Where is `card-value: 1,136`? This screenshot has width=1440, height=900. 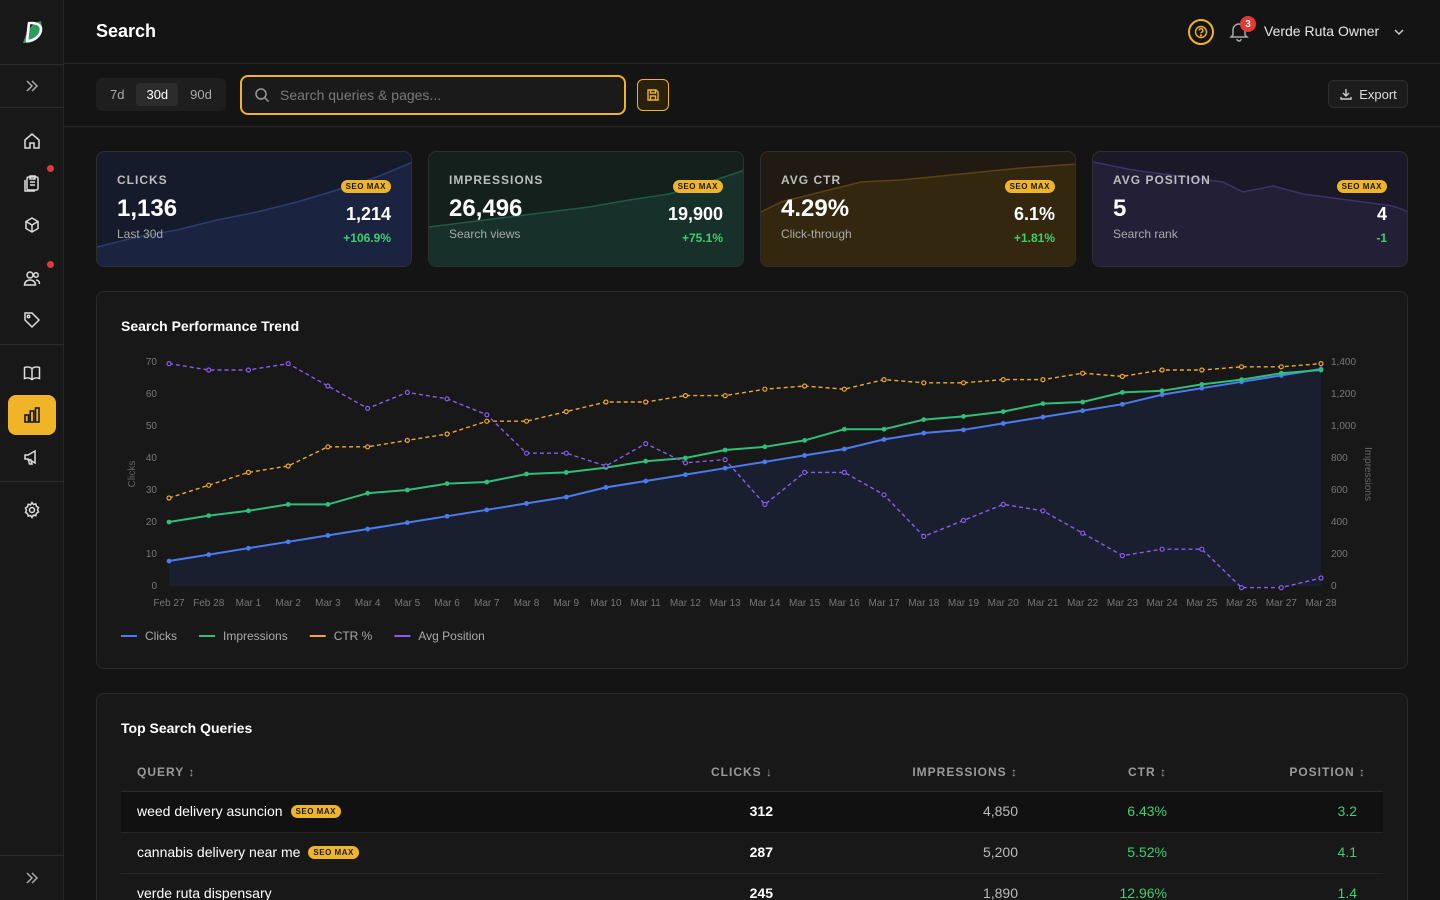
card-value: 1,136 is located at coordinates (147, 208).